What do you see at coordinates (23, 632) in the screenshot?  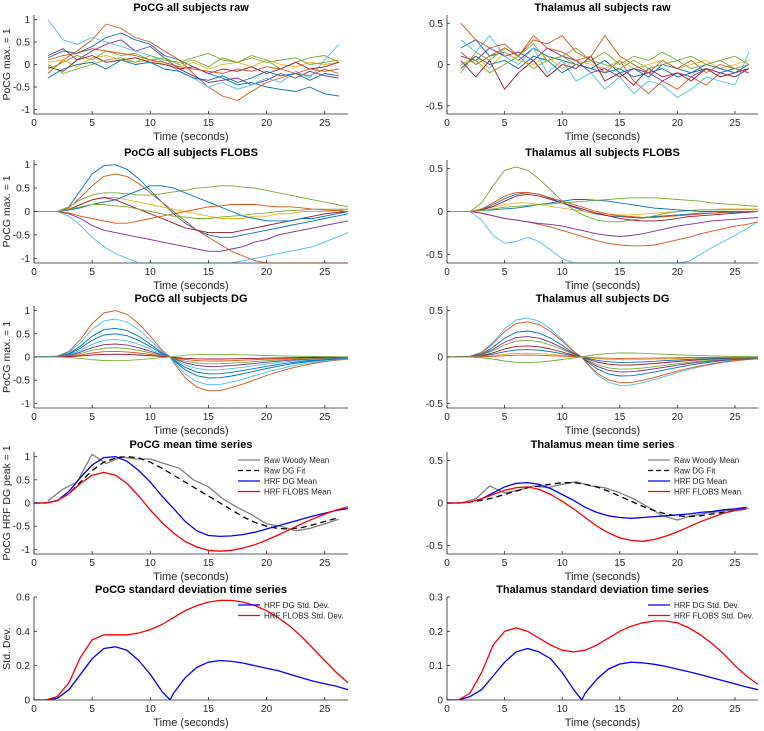 I see `y-tick-label: 0.4` at bounding box center [23, 632].